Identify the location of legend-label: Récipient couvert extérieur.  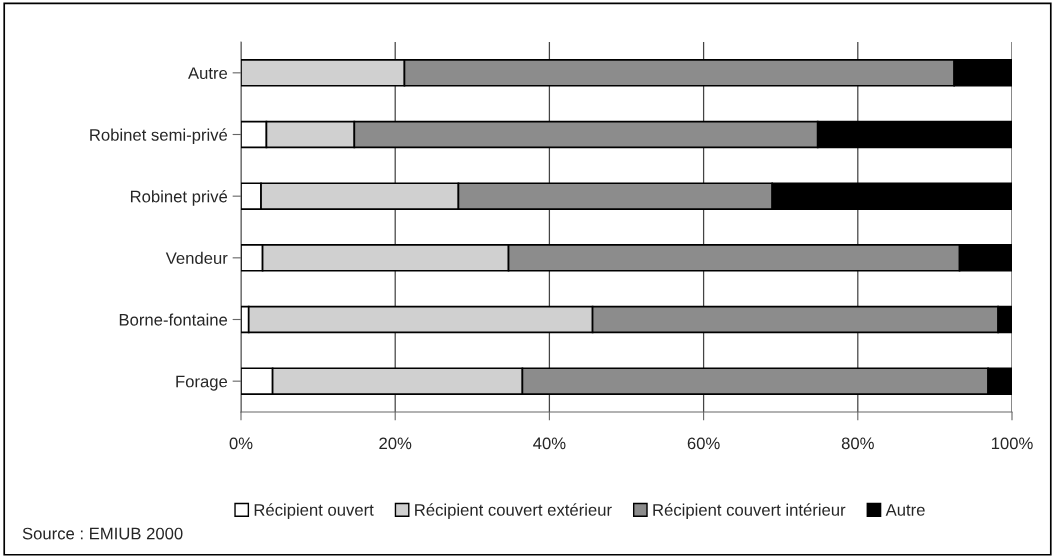
(513, 511).